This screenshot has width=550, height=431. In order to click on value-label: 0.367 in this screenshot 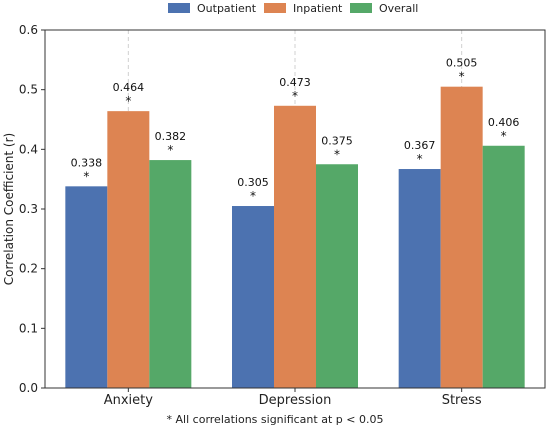, I will do `click(420, 145)`.